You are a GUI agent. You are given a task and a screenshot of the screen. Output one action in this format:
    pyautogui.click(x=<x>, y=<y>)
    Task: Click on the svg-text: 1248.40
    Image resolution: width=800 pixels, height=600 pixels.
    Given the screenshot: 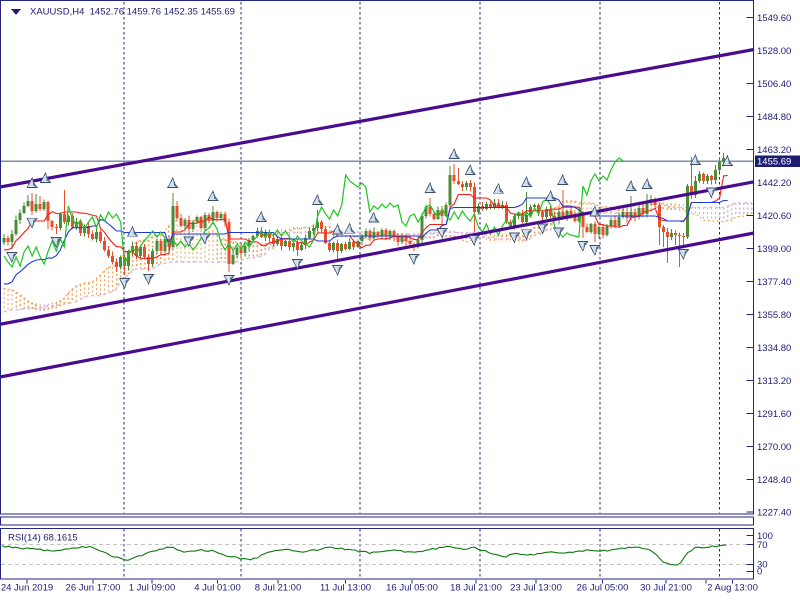 What is the action you would take?
    pyautogui.click(x=774, y=480)
    